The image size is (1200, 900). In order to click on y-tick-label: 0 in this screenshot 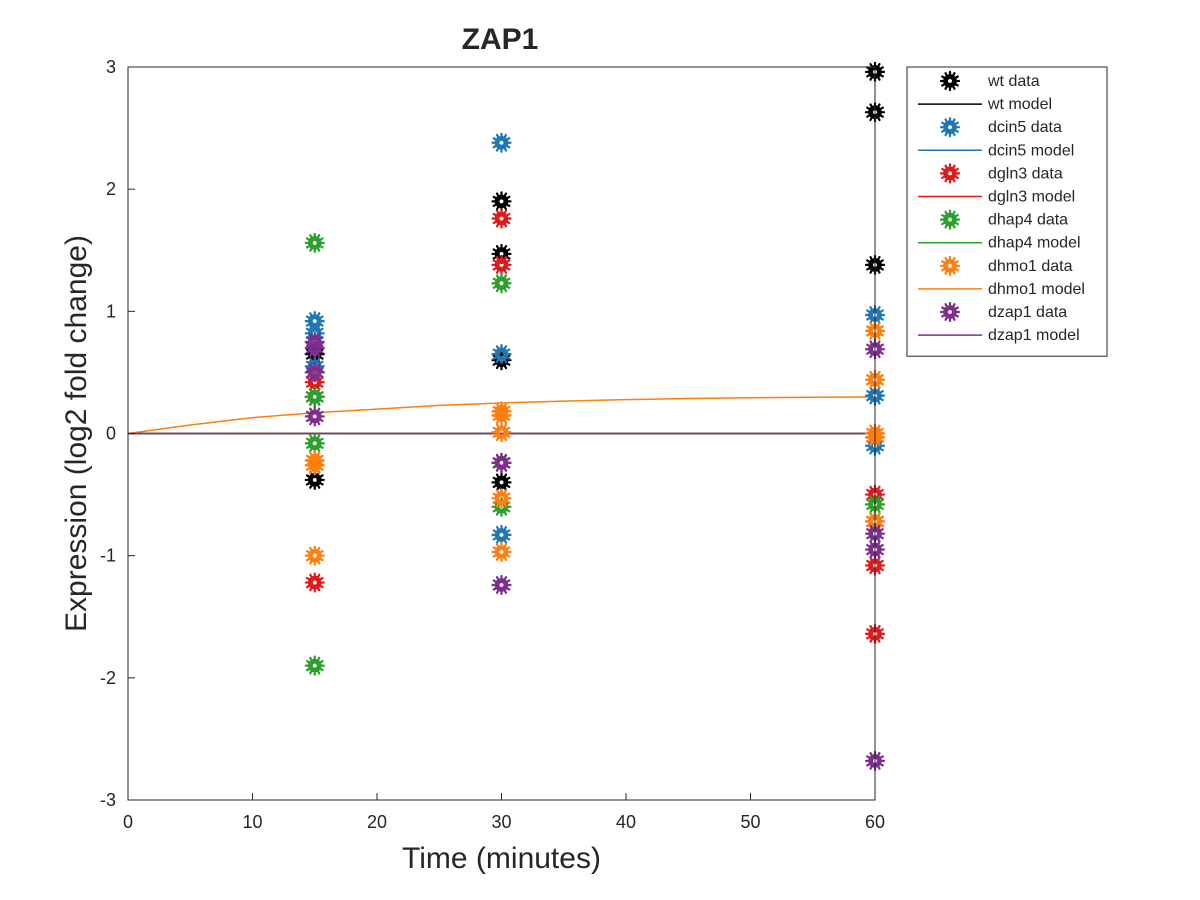, I will do `click(111, 434)`.